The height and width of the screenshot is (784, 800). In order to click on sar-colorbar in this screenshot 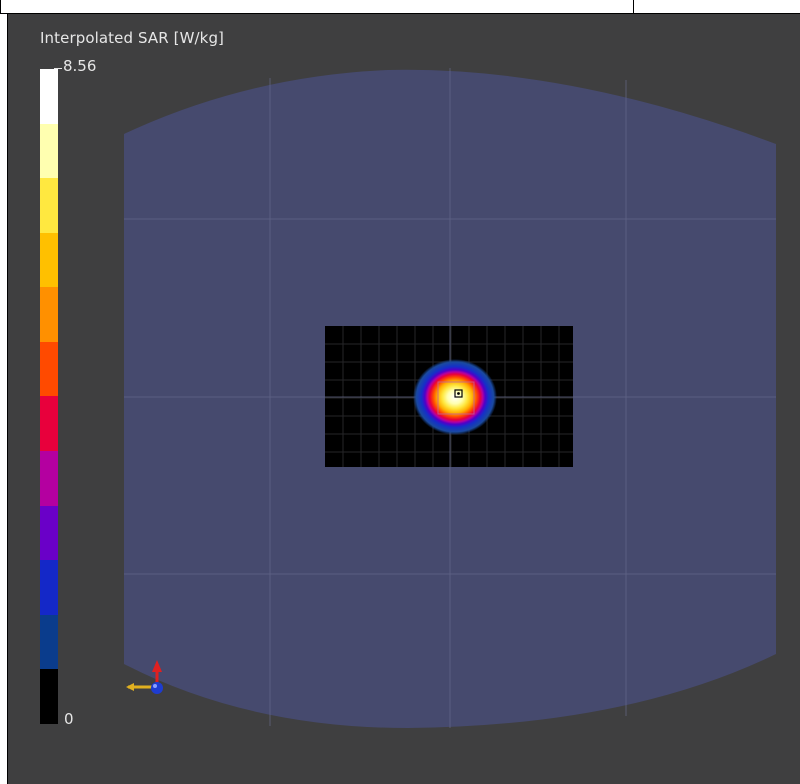, I will do `click(49, 396)`.